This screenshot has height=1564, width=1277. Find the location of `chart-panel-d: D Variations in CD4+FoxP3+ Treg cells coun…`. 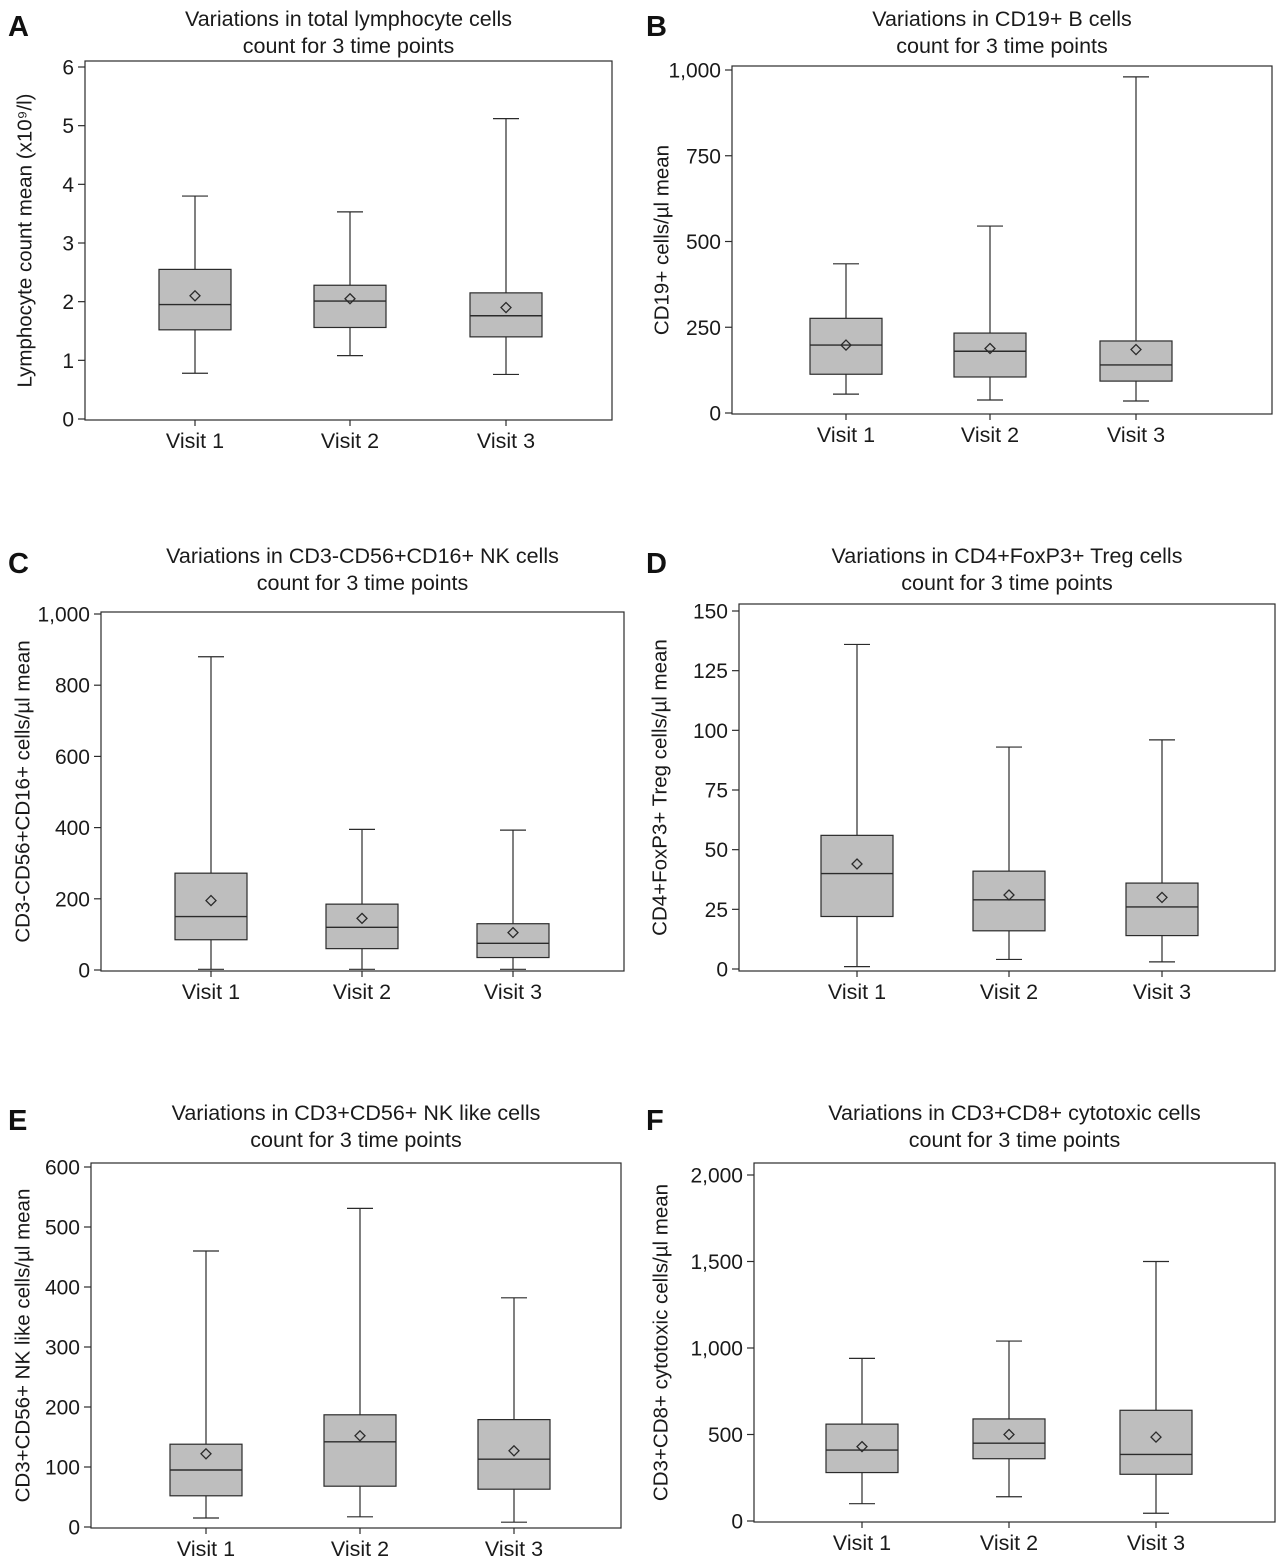

chart-panel-d: D Variations in CD4+FoxP3+ Treg cells coun… is located at coordinates (961, 774).